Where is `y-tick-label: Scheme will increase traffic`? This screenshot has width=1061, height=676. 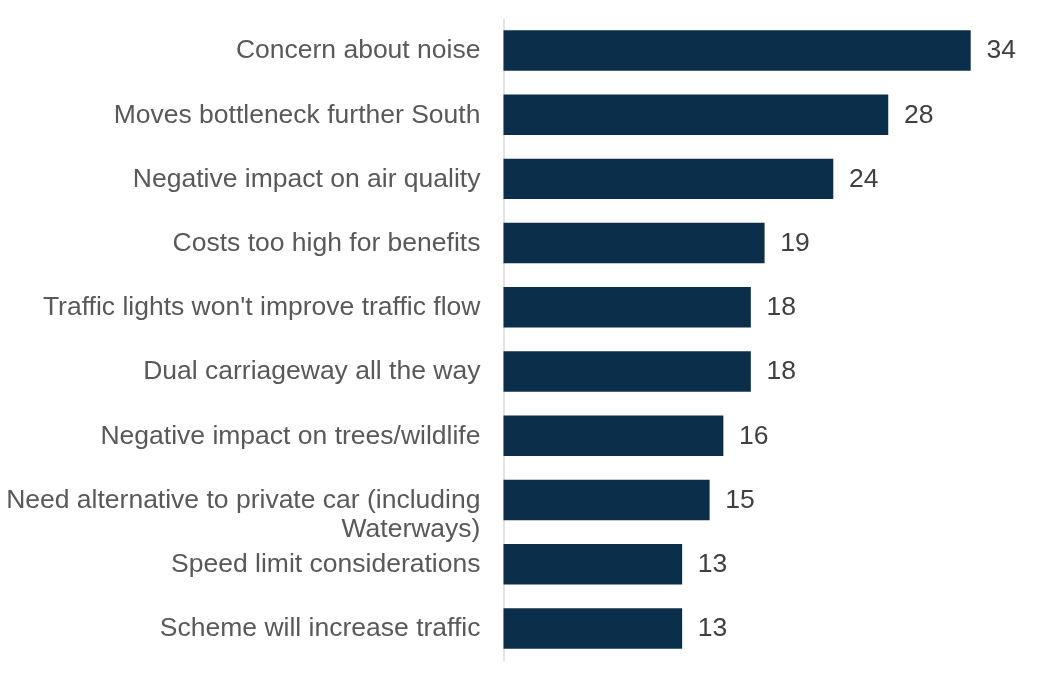
y-tick-label: Scheme will increase traffic is located at coordinates (320, 627).